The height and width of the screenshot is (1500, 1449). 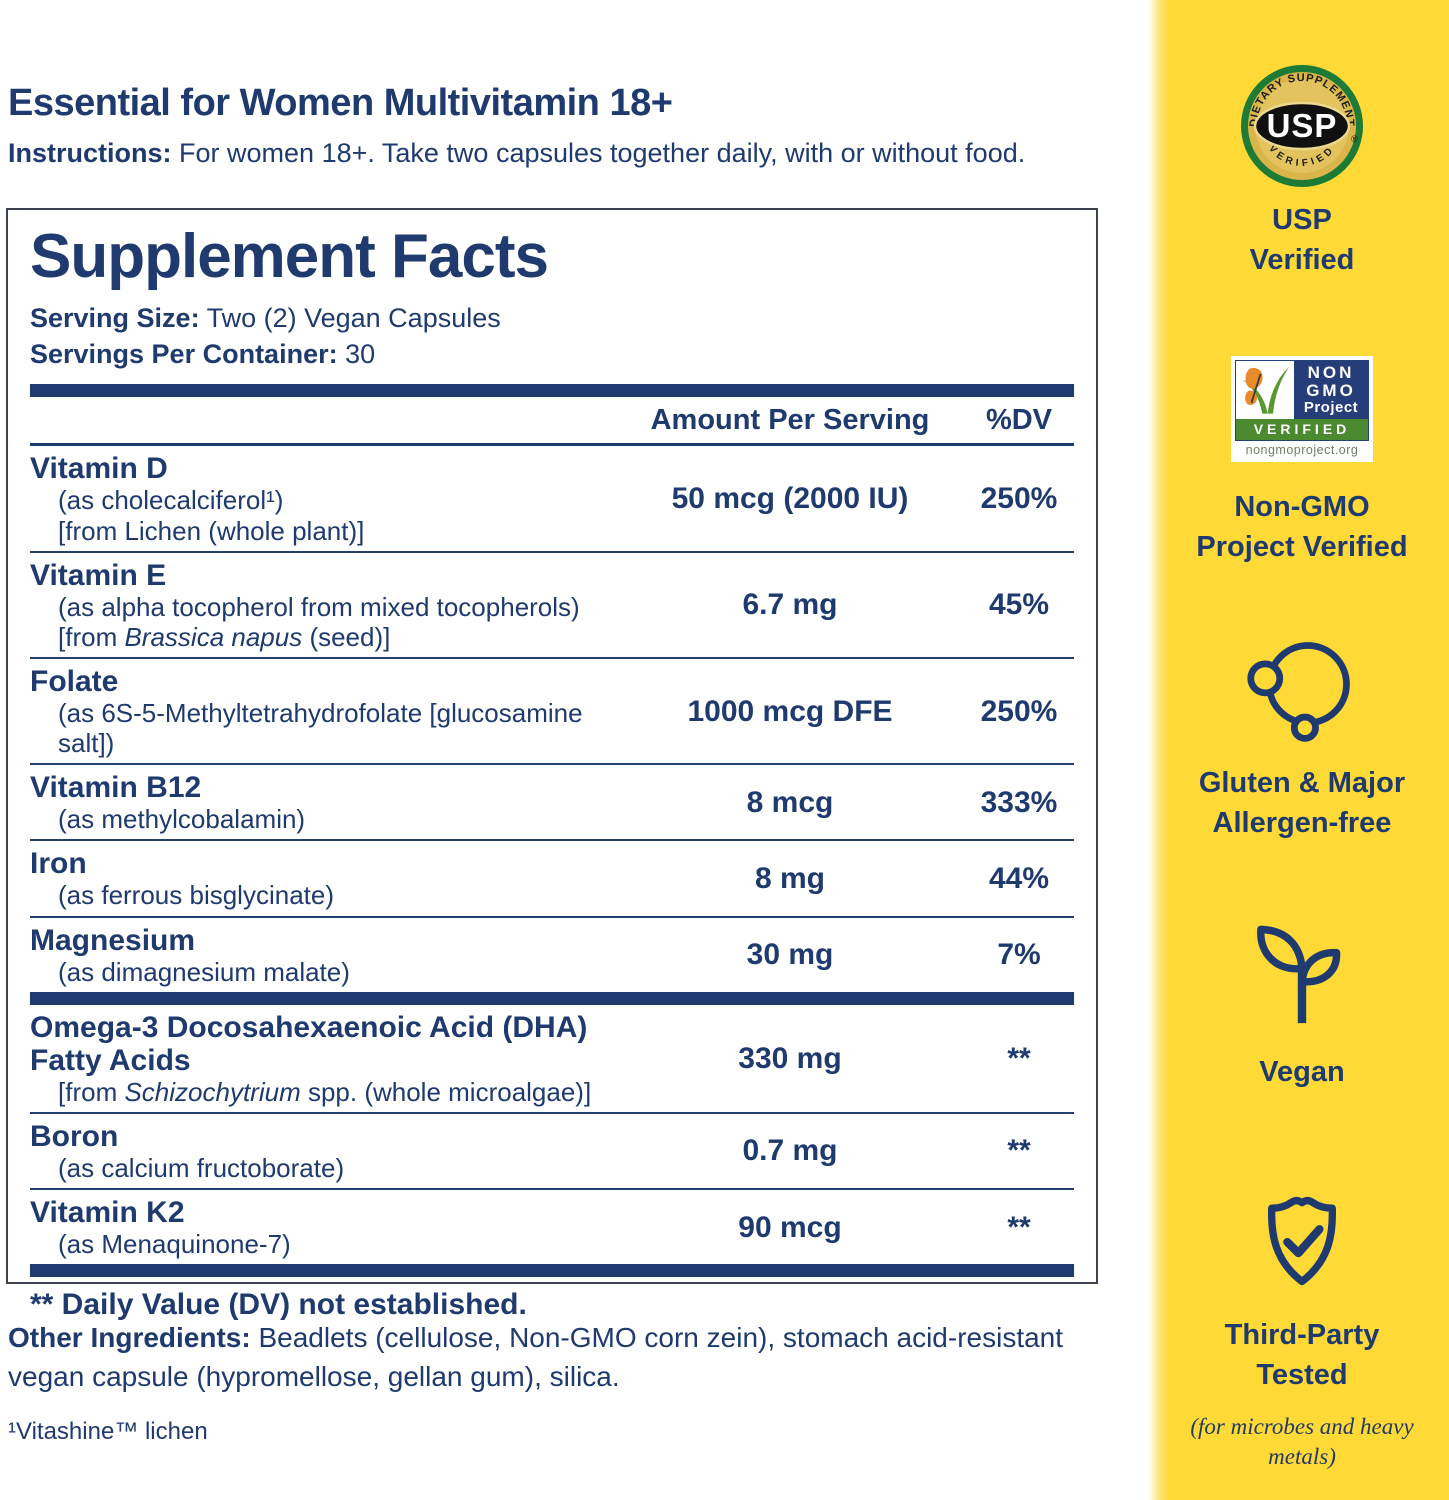 I want to click on other-ingredients-label: Other Ingredients:, so click(x=129, y=1337).